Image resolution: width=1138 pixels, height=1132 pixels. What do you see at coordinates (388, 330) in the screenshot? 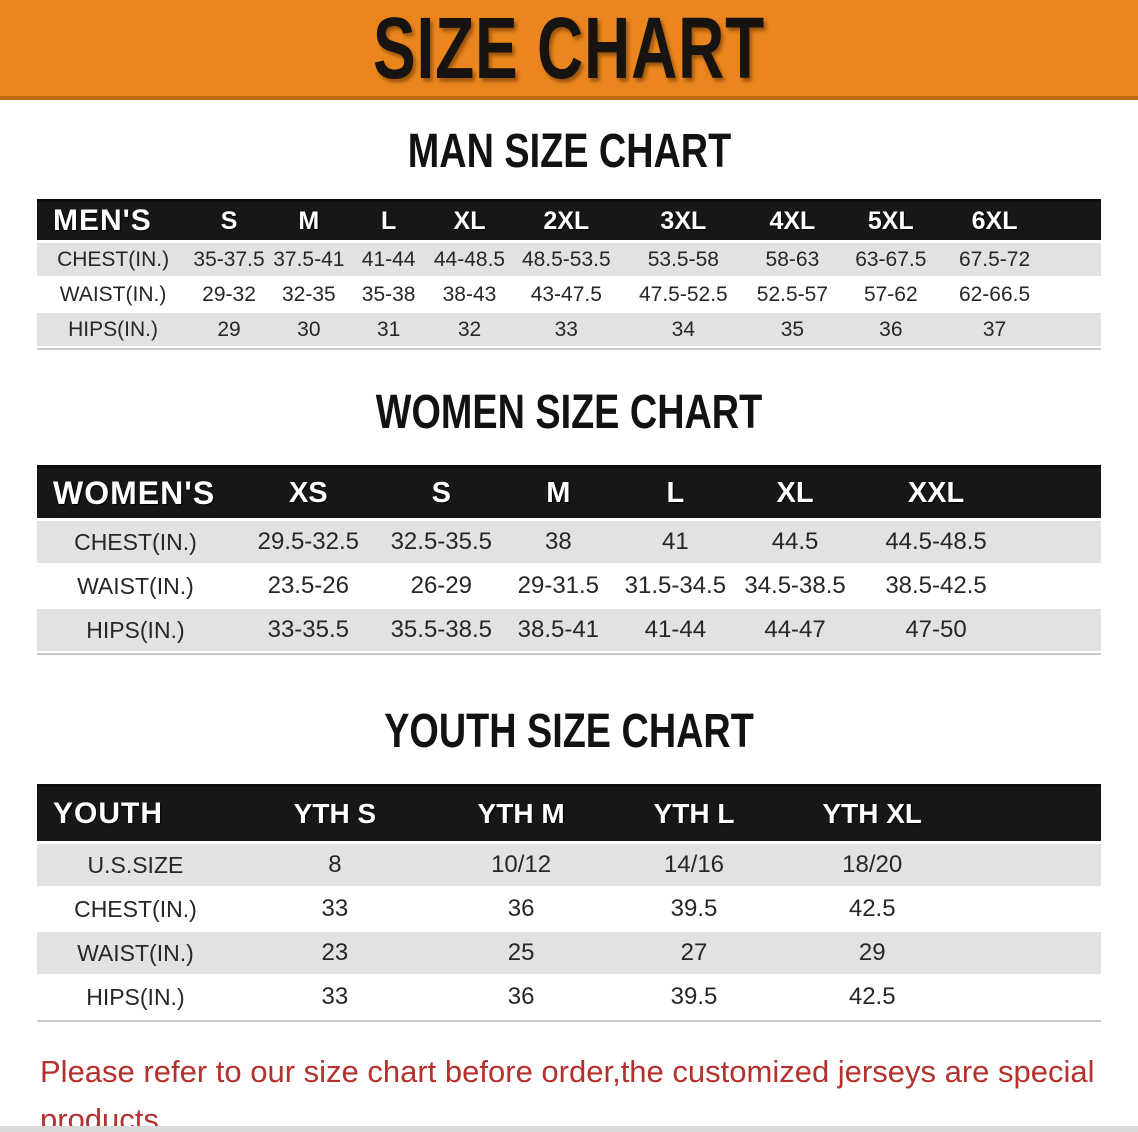
I see `size-value-cell: 31` at bounding box center [388, 330].